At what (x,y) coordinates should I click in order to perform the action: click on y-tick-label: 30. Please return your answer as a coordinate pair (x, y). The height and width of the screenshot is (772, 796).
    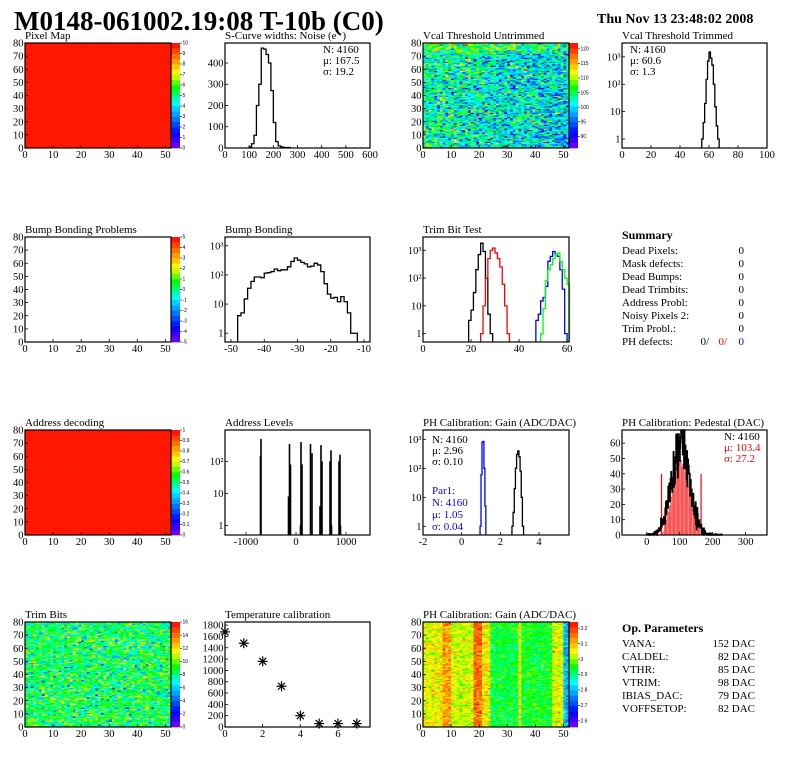
    Looking at the image, I should click on (18, 109).